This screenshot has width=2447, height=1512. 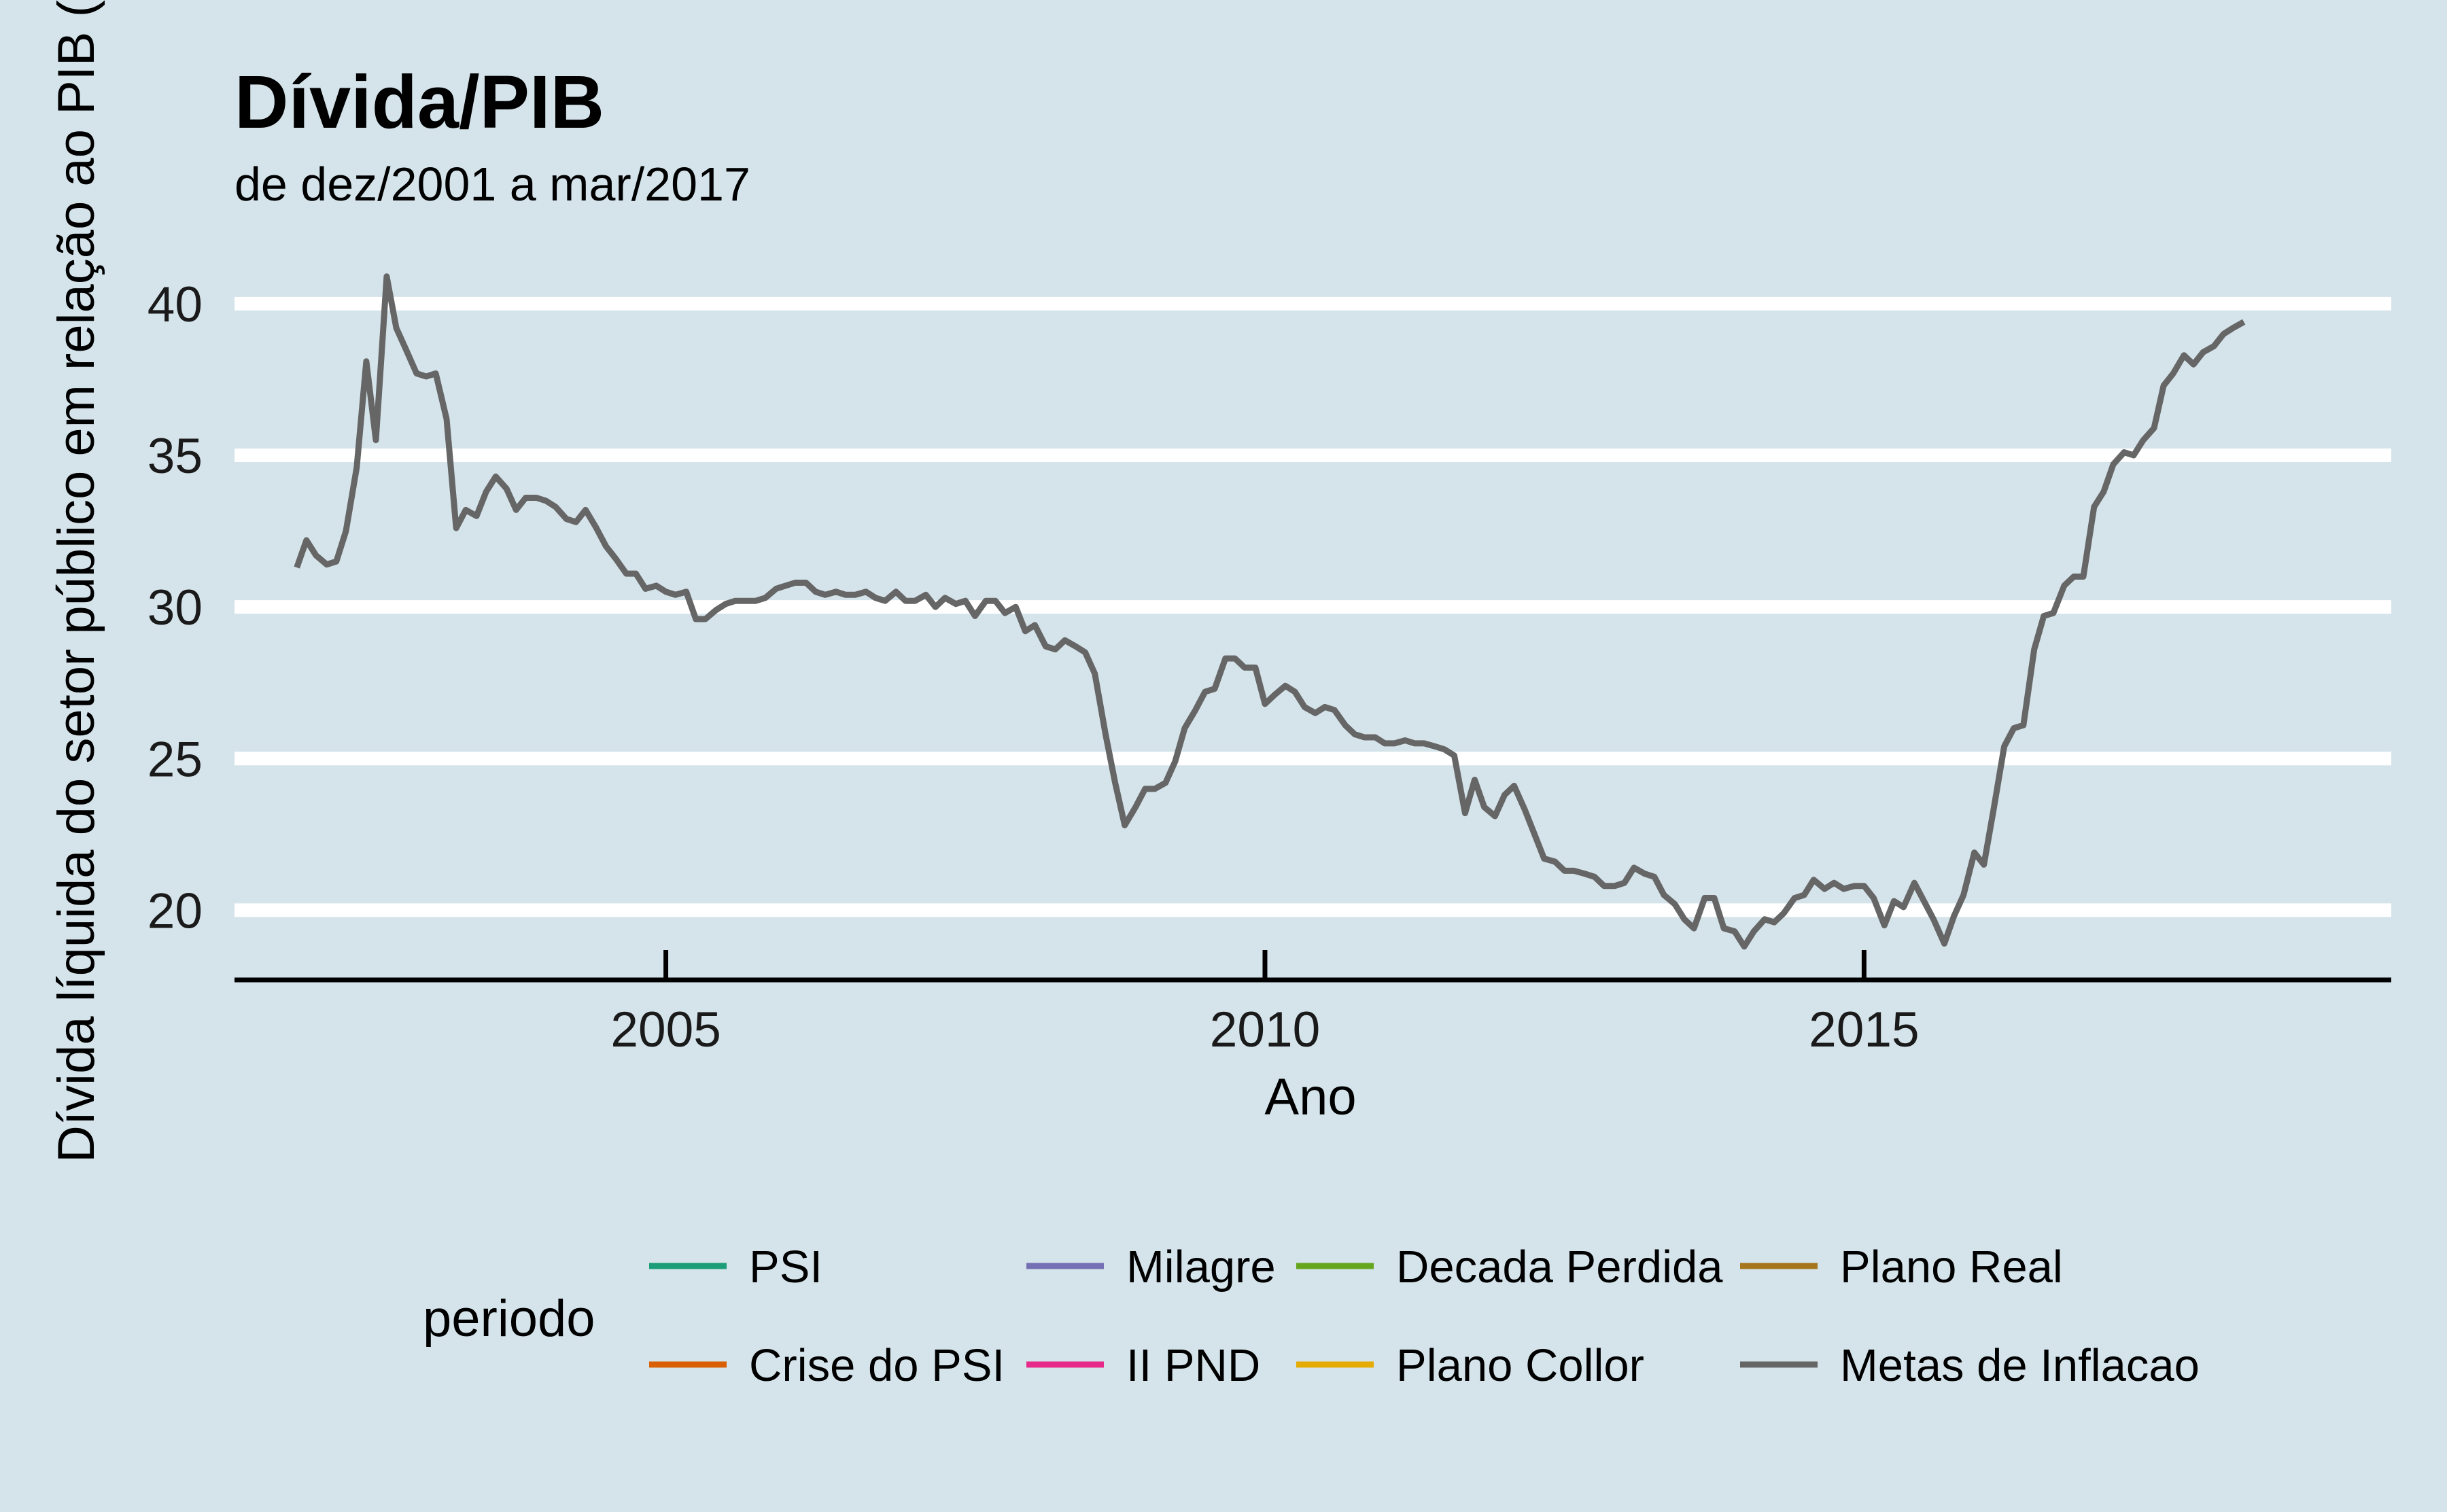 What do you see at coordinates (175, 911) in the screenshot?
I see `y-tick-label-20: 20` at bounding box center [175, 911].